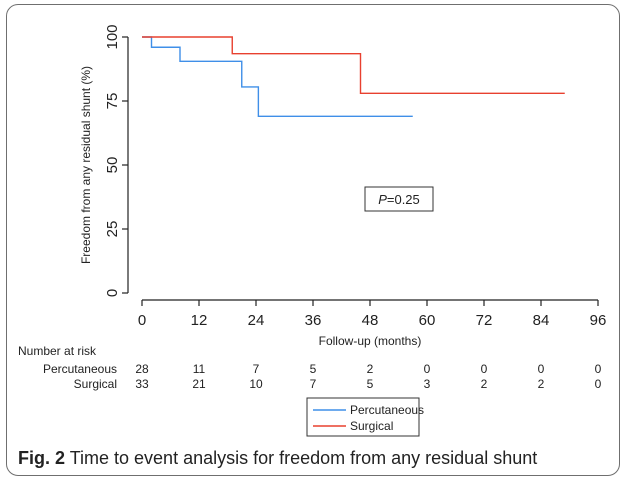 This screenshot has height=482, width=627. What do you see at coordinates (112, 293) in the screenshot?
I see `y-tick-label: 0` at bounding box center [112, 293].